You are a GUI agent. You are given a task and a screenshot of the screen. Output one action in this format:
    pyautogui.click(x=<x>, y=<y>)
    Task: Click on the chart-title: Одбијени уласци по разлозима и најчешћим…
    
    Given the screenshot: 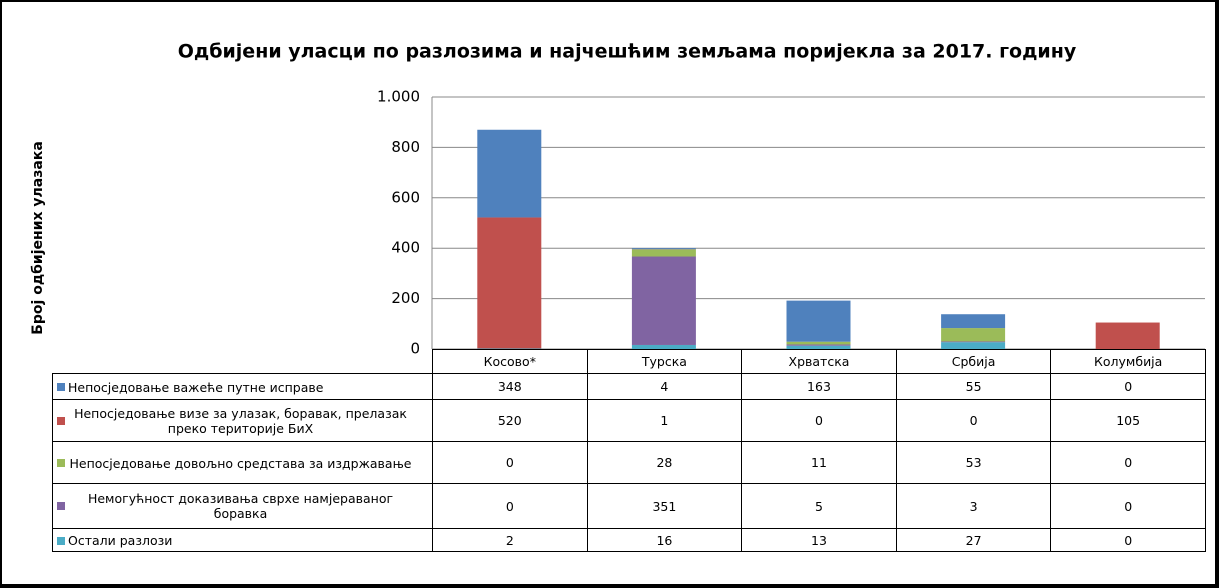 What is the action you would take?
    pyautogui.click(x=627, y=52)
    